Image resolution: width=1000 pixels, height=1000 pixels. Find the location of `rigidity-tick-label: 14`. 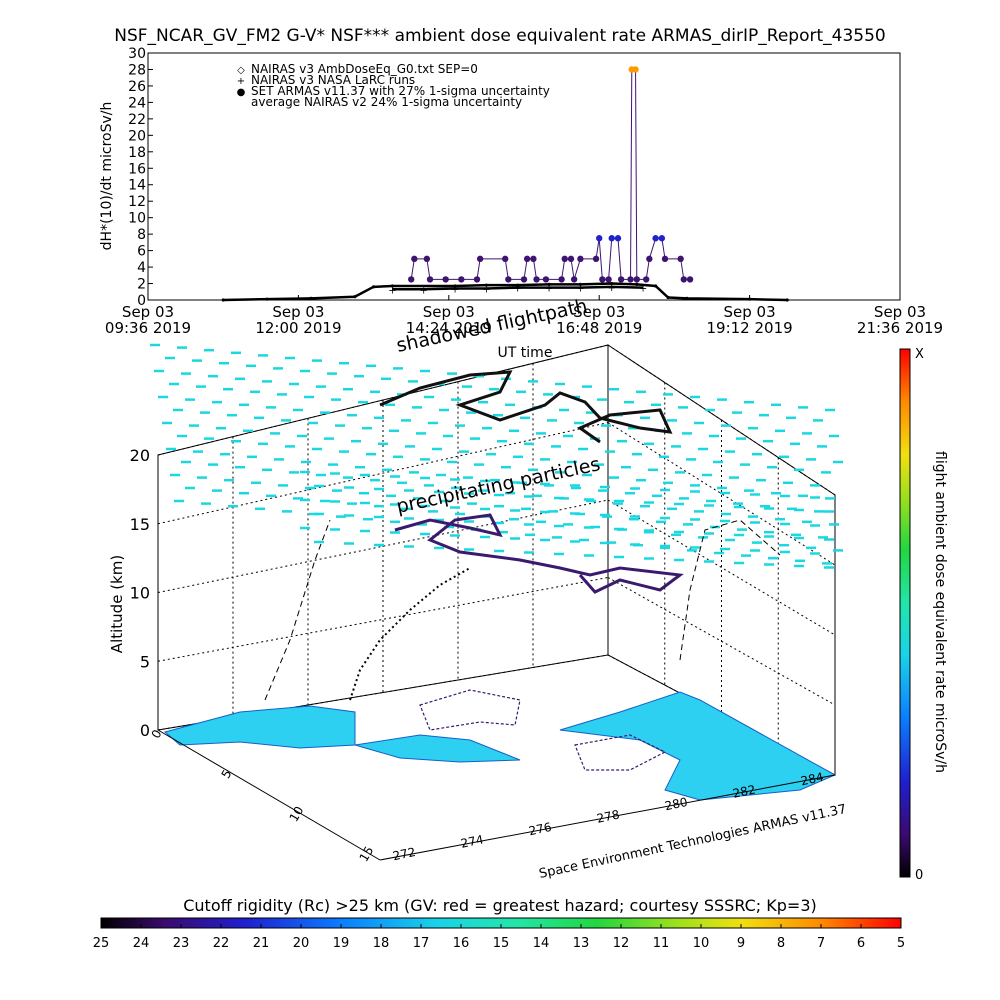

rigidity-tick-label: 14 is located at coordinates (541, 943).